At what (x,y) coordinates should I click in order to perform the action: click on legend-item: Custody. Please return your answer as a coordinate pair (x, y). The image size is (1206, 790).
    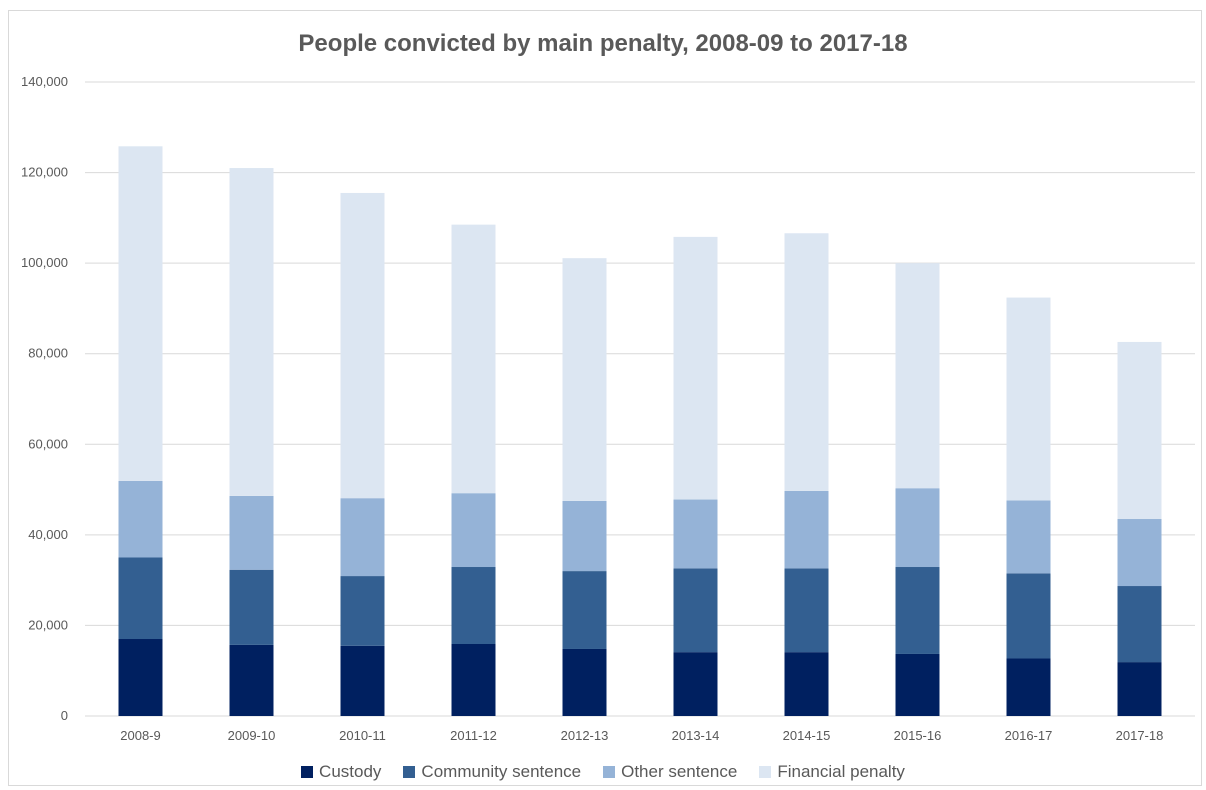
    Looking at the image, I should click on (341, 772).